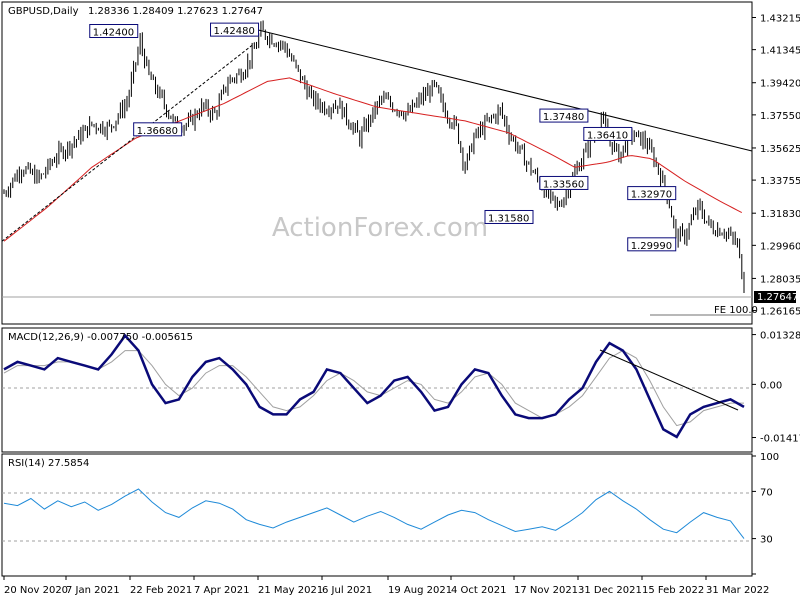 This screenshot has height=600, width=800. What do you see at coordinates (780, 149) in the screenshot?
I see `price-tick-label: 1.35625` at bounding box center [780, 149].